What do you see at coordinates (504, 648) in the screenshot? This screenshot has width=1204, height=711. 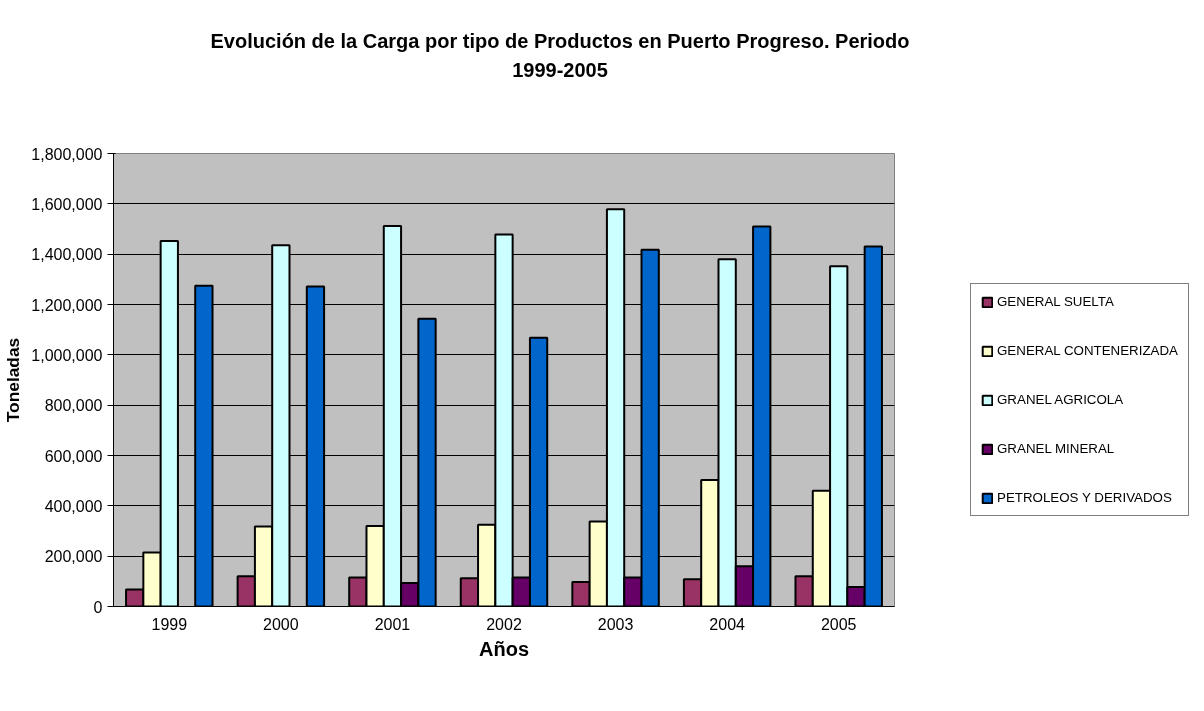 I see `x-axis-title: Años` at bounding box center [504, 648].